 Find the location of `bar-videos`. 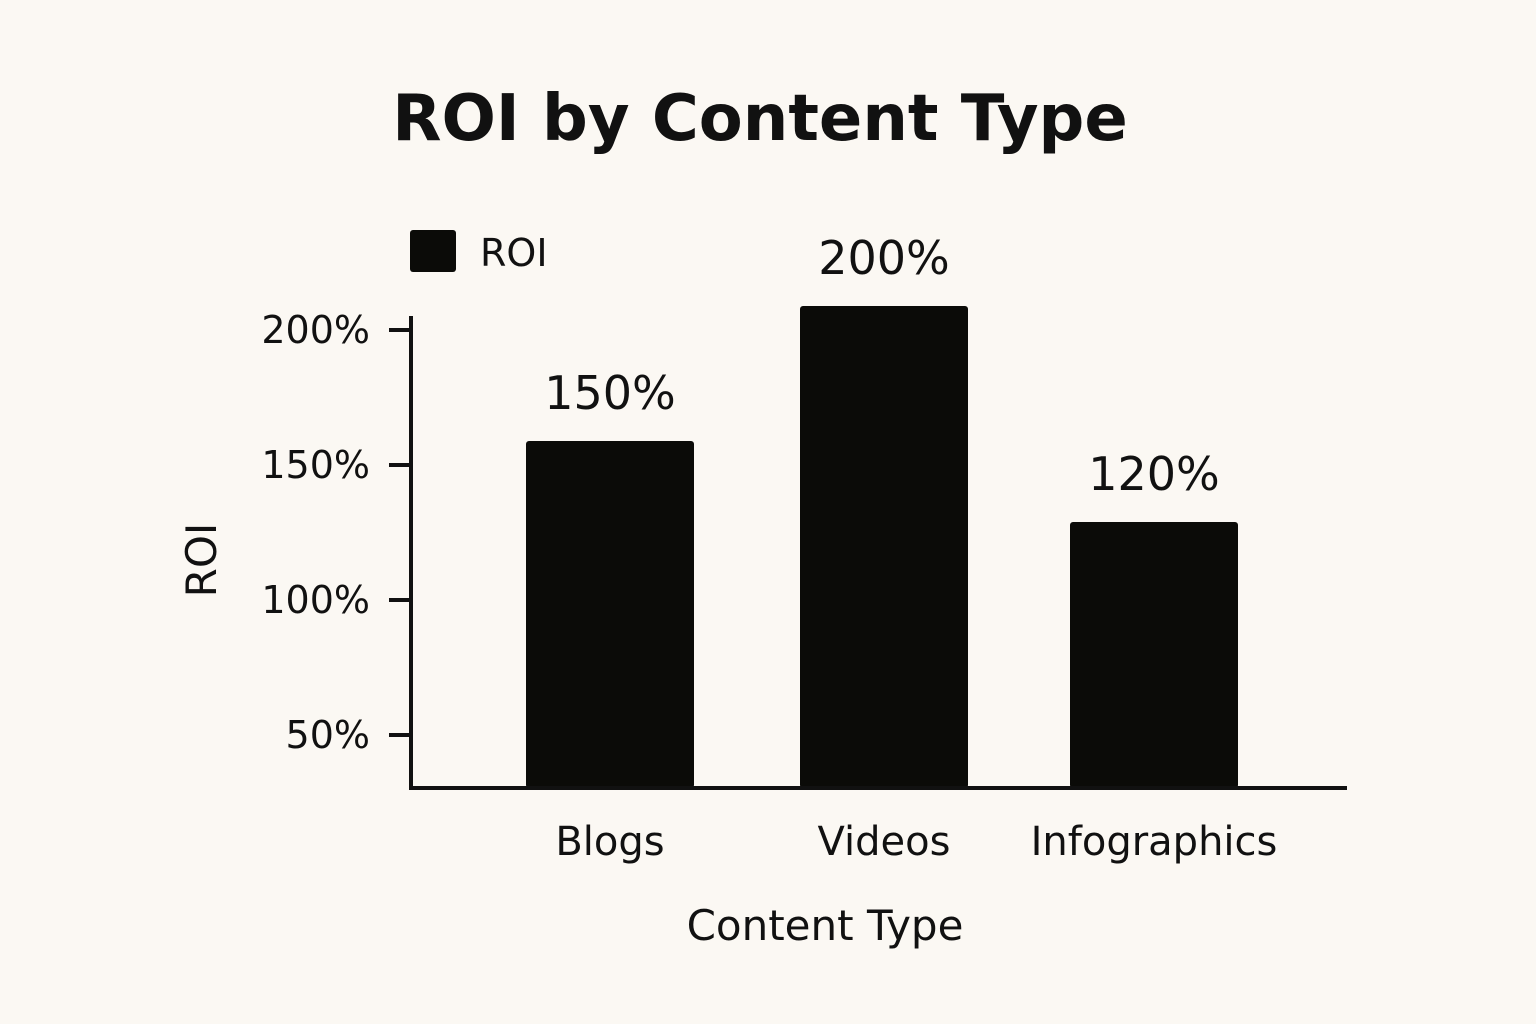

bar-videos is located at coordinates (884, 547).